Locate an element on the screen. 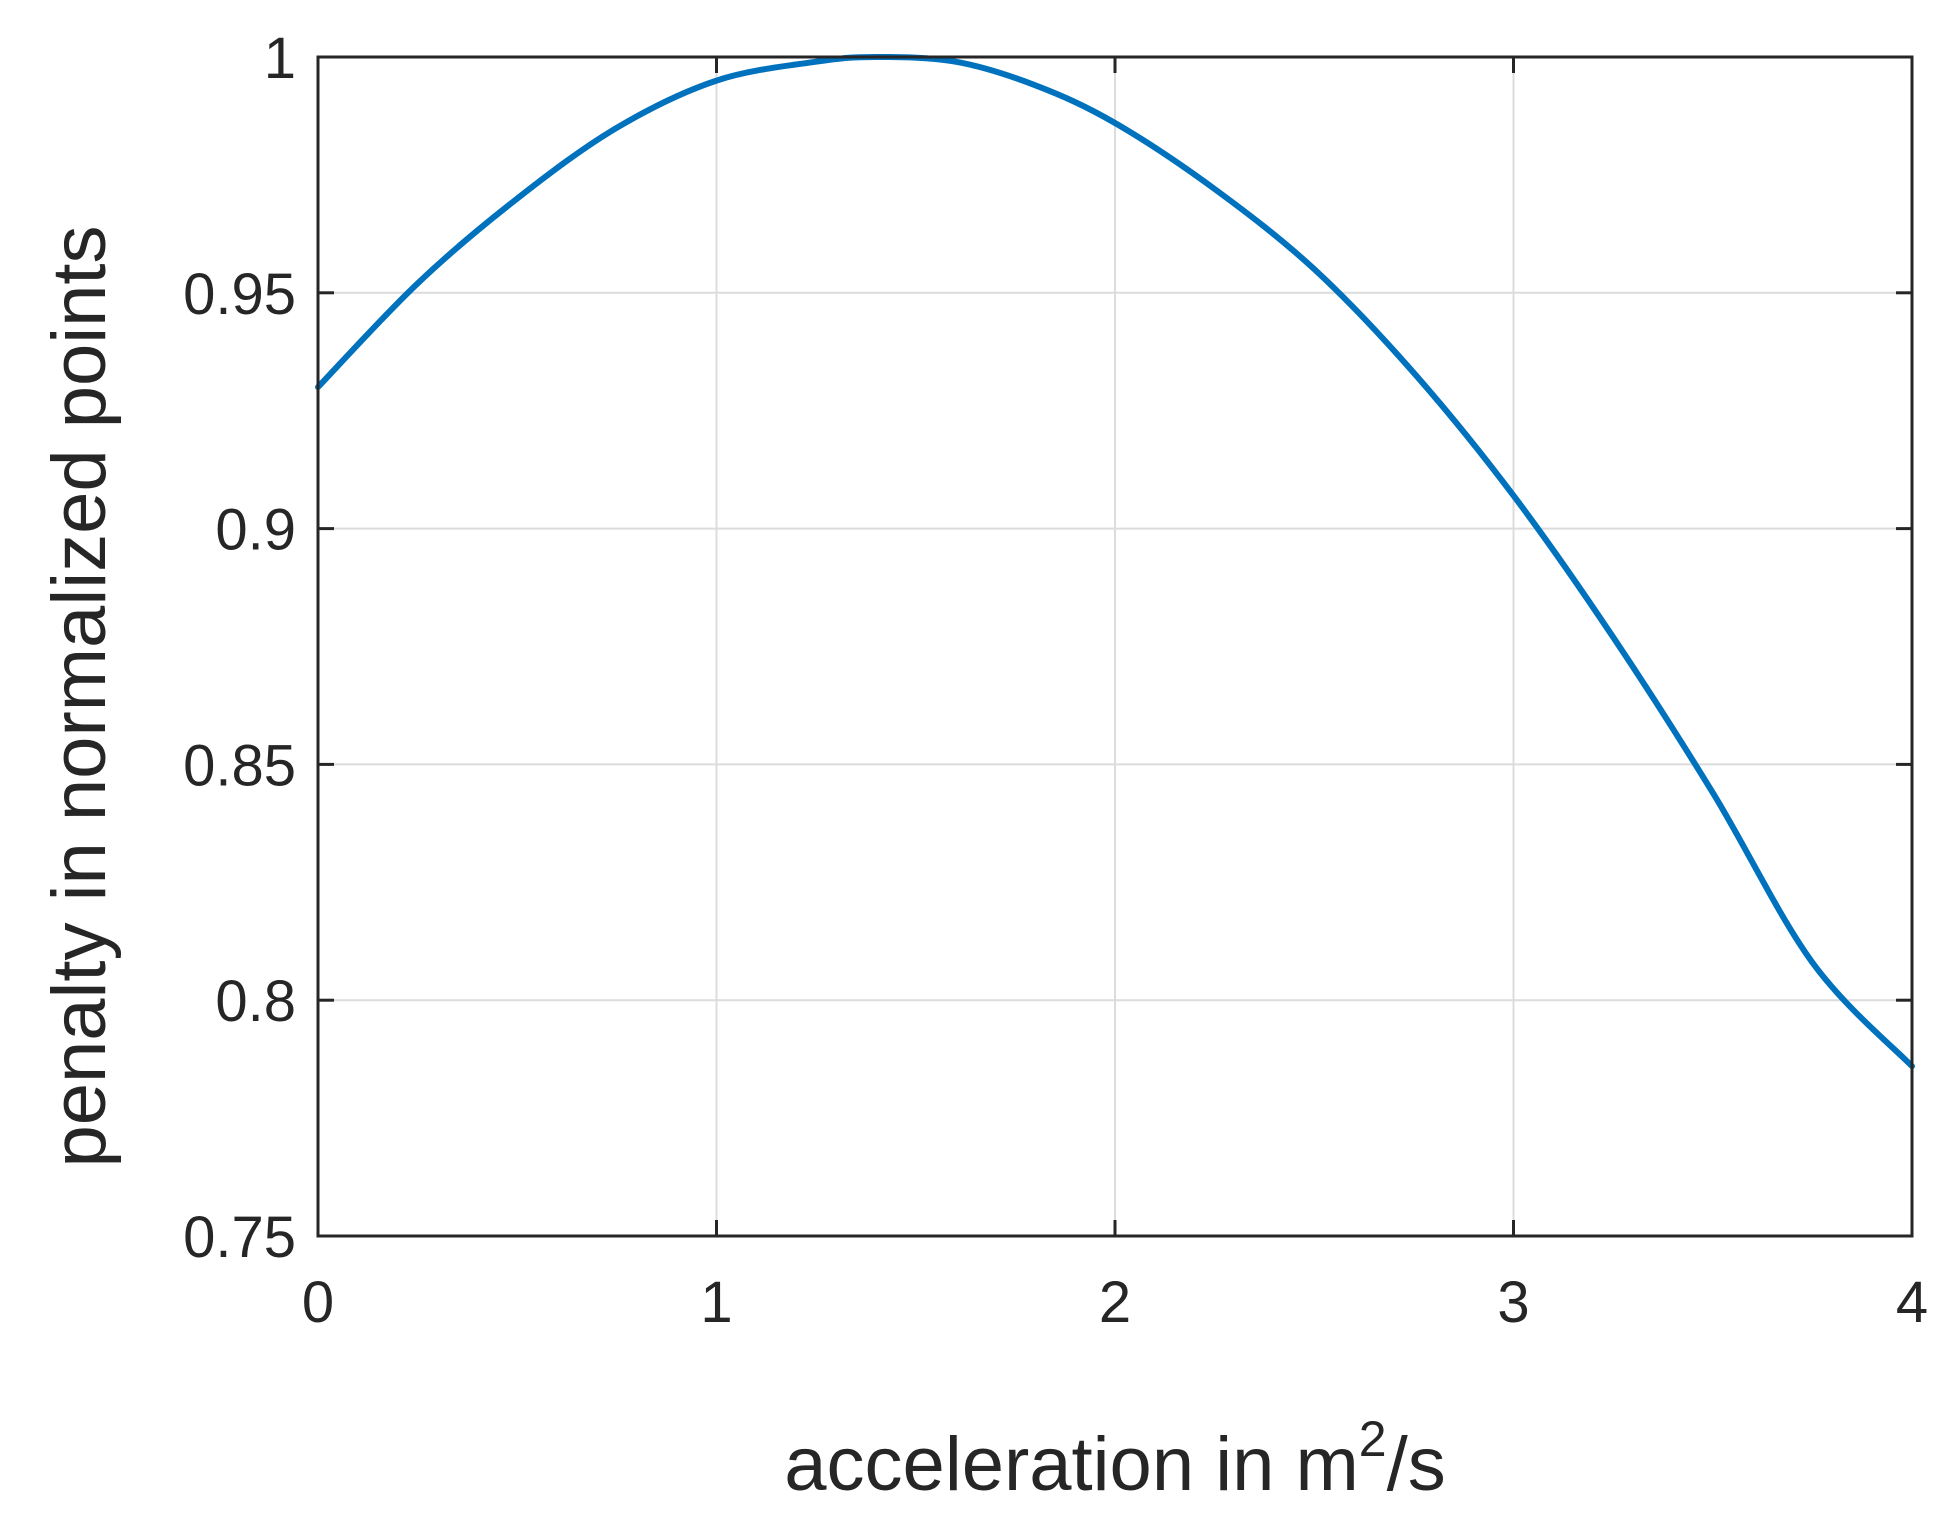 The image size is (1942, 1522). x-tick-label: 2 is located at coordinates (1115, 1302).